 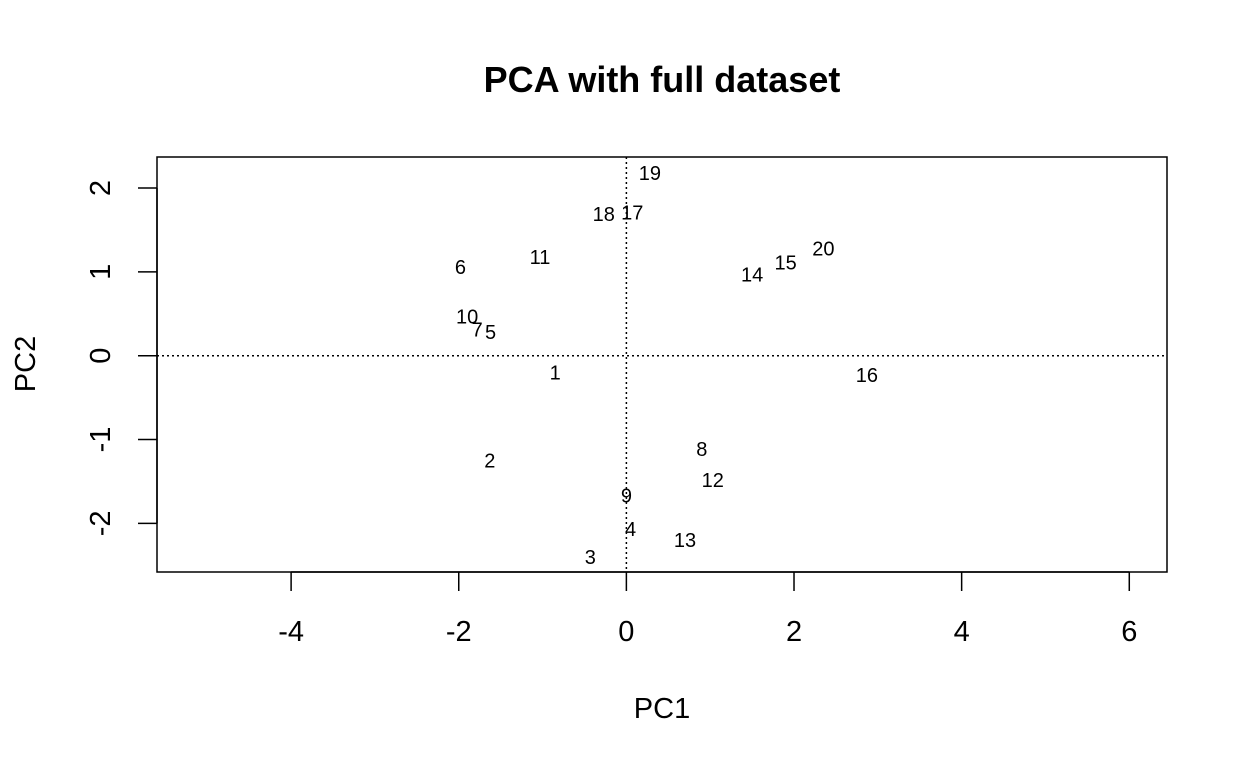 I want to click on x-tick-label: -4, so click(x=291, y=632).